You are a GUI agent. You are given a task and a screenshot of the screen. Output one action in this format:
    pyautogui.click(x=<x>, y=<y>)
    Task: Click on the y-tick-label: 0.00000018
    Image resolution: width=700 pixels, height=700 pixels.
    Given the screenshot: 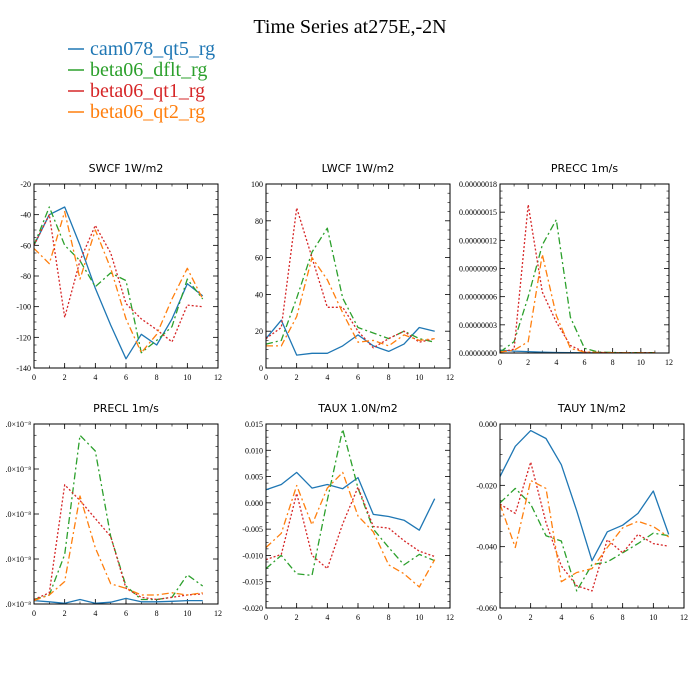 What is the action you would take?
    pyautogui.click(x=478, y=184)
    